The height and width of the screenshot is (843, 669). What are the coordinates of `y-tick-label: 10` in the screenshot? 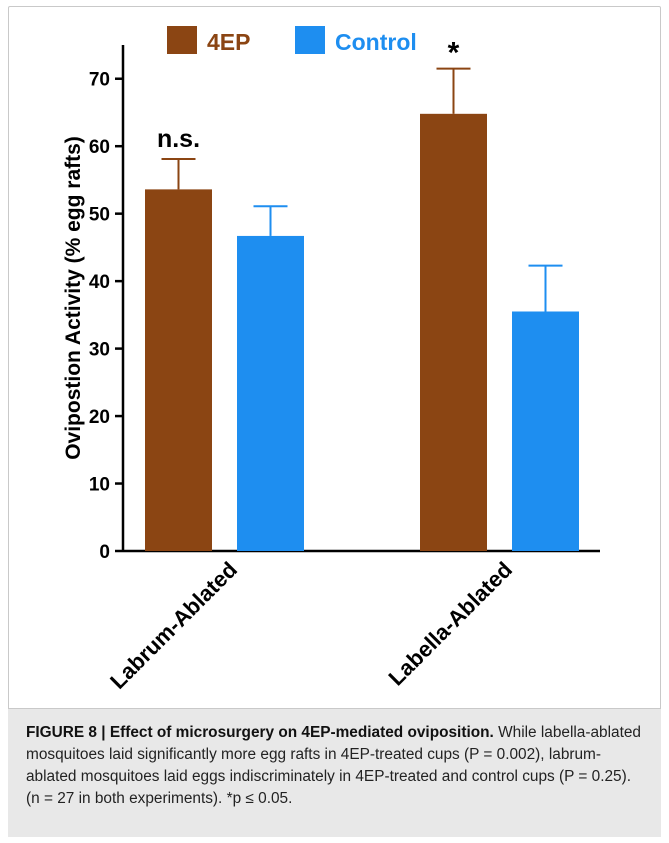 It's located at (99, 485).